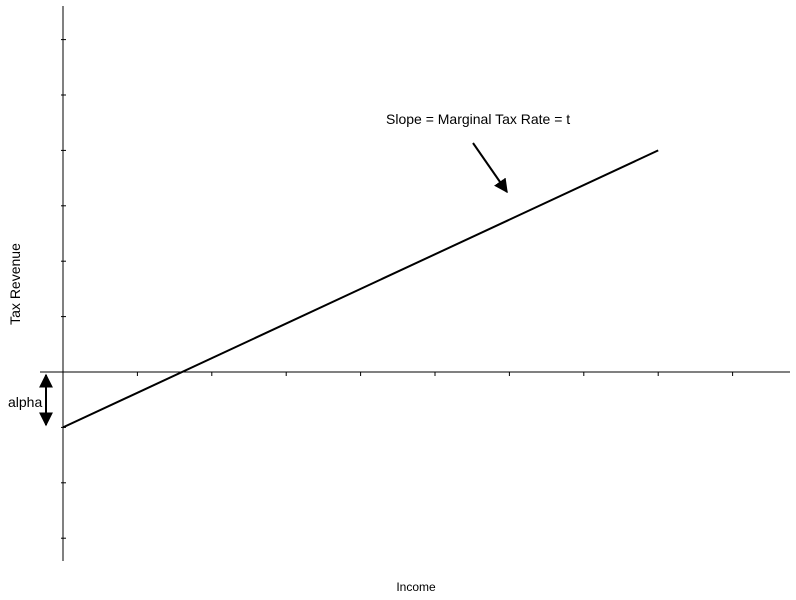  I want to click on slope-annotation: Slope = Marginal Tax Rate = t, so click(478, 119).